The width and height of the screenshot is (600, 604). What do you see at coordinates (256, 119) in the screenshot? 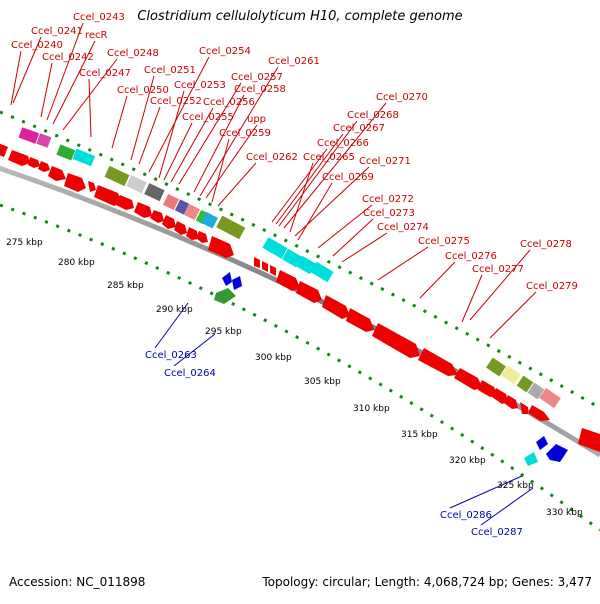
I see `gene-label: upp` at bounding box center [256, 119].